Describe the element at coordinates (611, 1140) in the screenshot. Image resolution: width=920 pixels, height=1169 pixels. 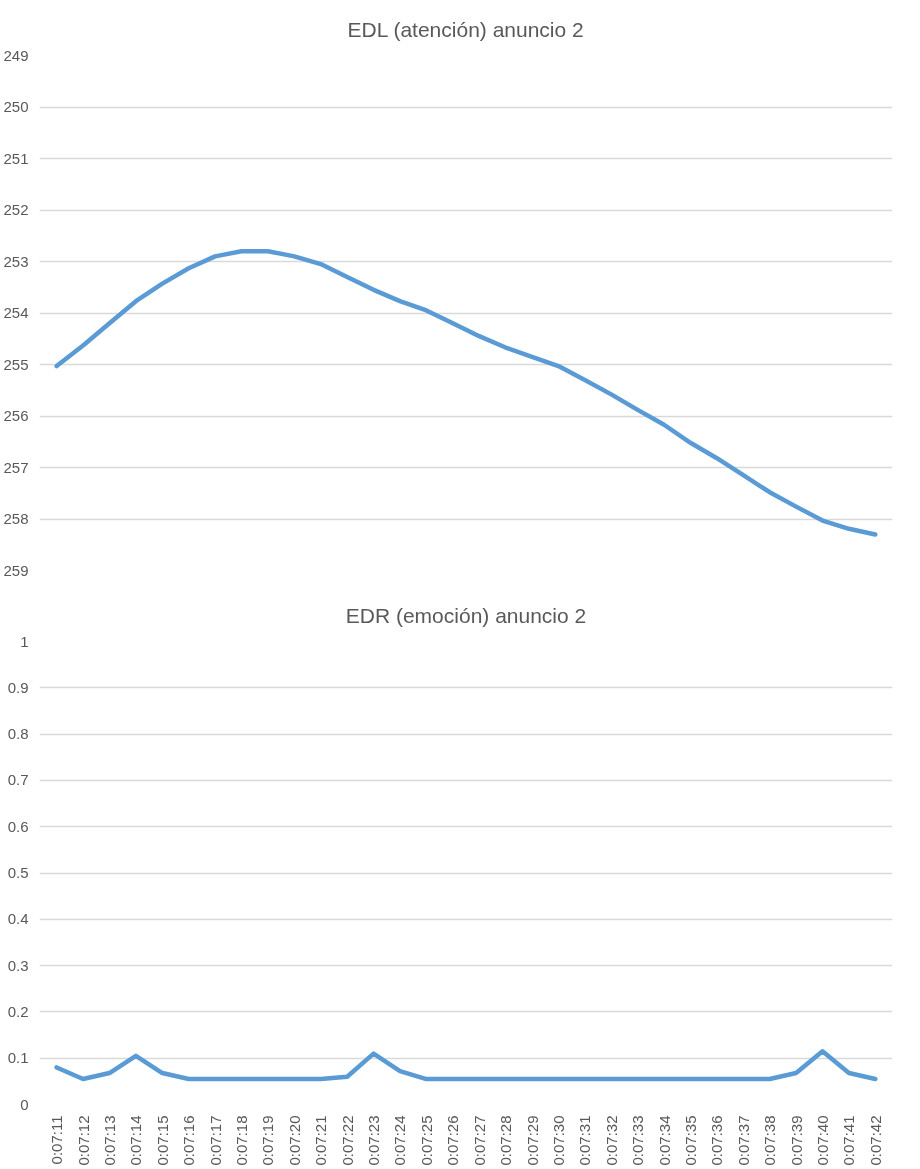
I see `x-tick-label: 0:07:32` at that location.